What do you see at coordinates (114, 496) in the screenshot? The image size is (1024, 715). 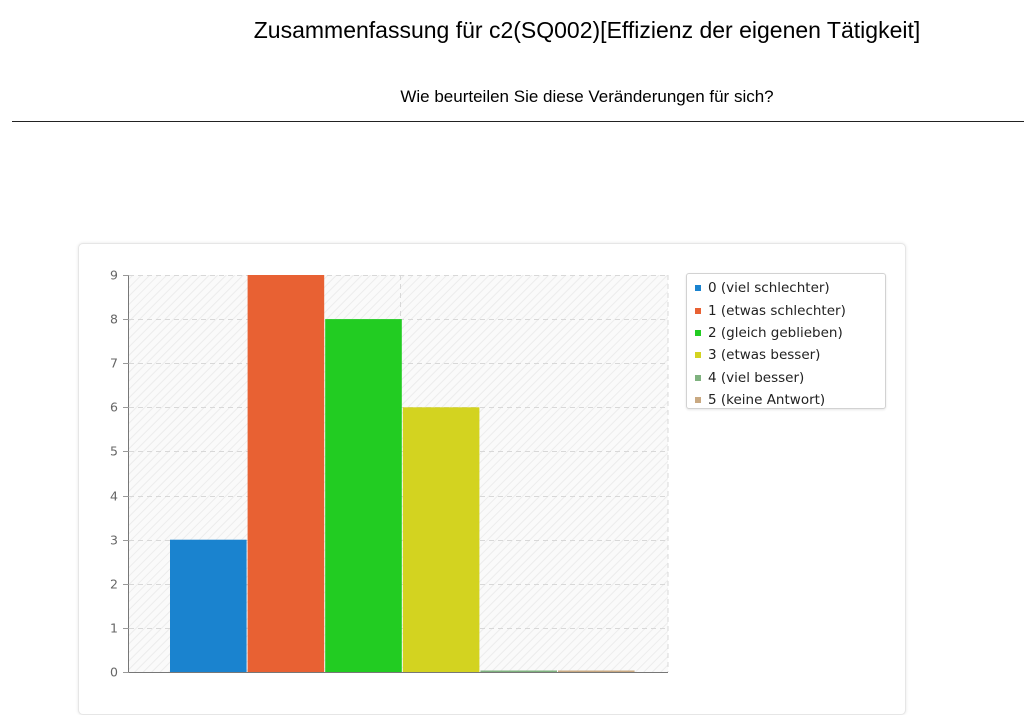 I see `y-tick-label: 4` at bounding box center [114, 496].